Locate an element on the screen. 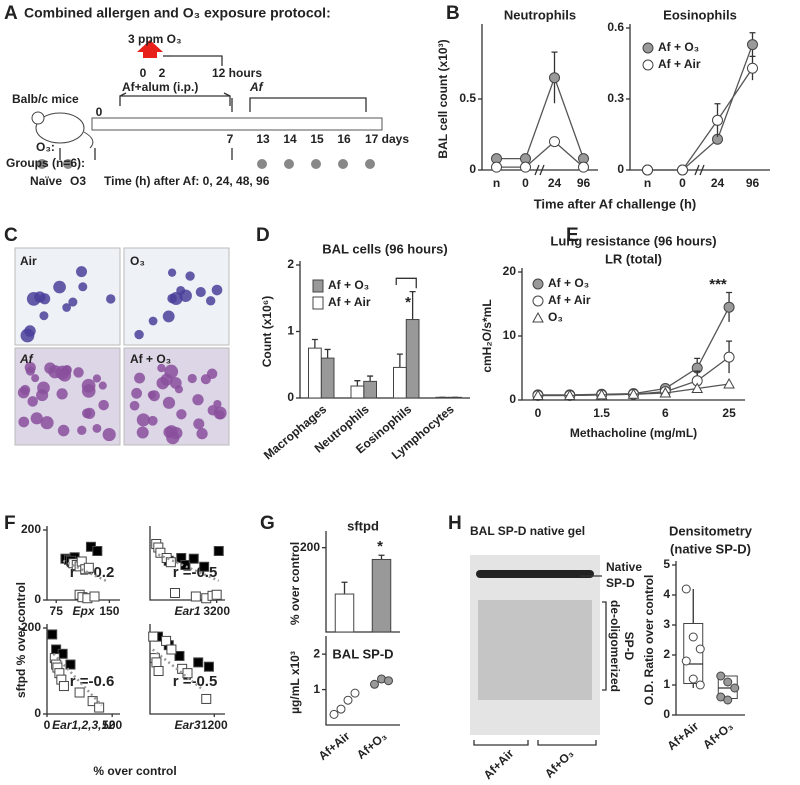  deoligomer-bracket is located at coordinates (604, 646).